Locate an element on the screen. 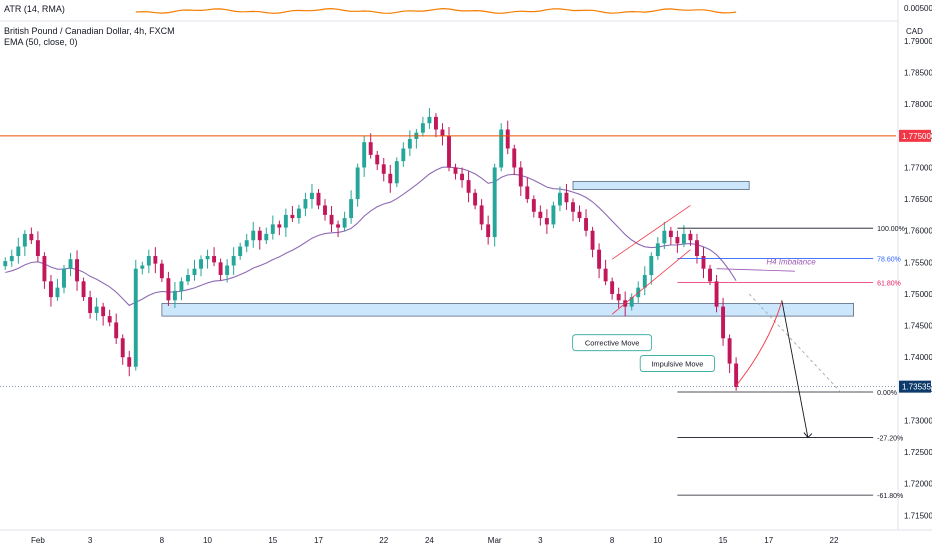  fib-level-label: 0.00% is located at coordinates (887, 393).